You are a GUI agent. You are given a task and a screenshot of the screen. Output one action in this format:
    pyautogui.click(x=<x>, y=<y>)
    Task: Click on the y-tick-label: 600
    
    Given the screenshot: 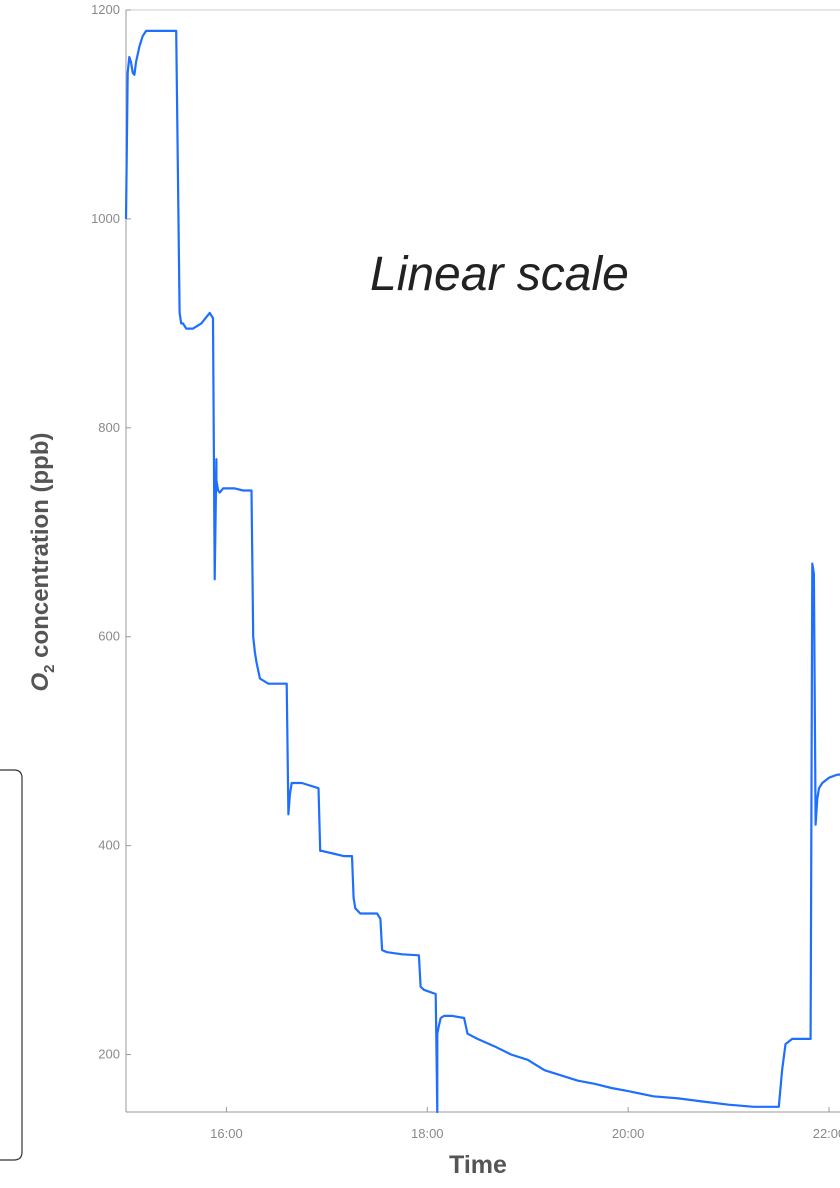 What is the action you would take?
    pyautogui.click(x=109, y=636)
    